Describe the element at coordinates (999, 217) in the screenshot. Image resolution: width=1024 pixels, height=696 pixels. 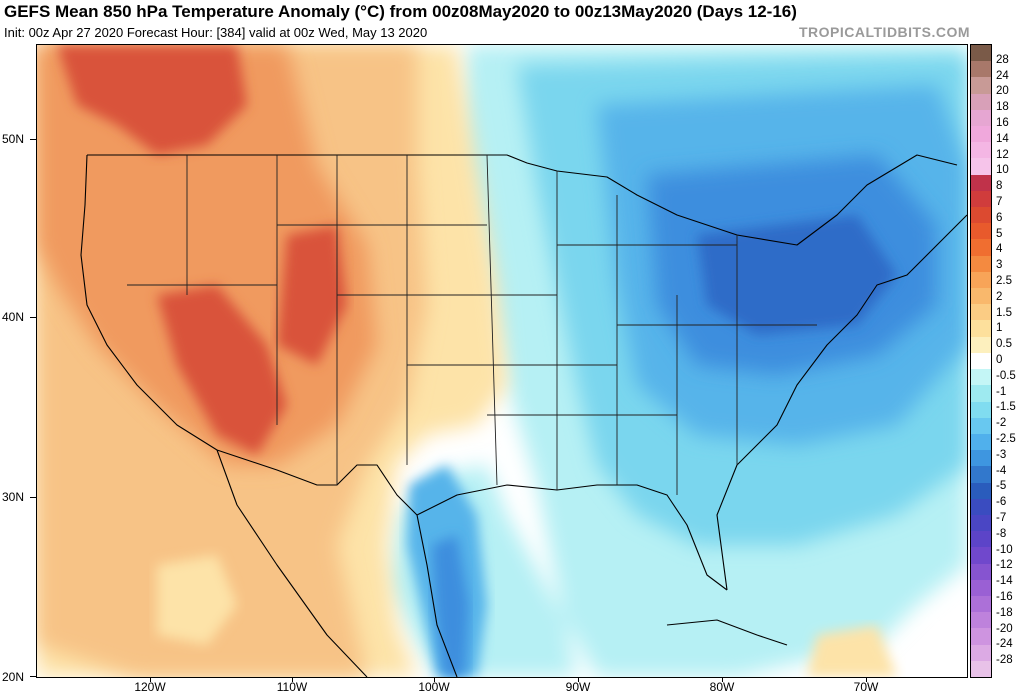
I see `colorbar-label: 6` at that location.